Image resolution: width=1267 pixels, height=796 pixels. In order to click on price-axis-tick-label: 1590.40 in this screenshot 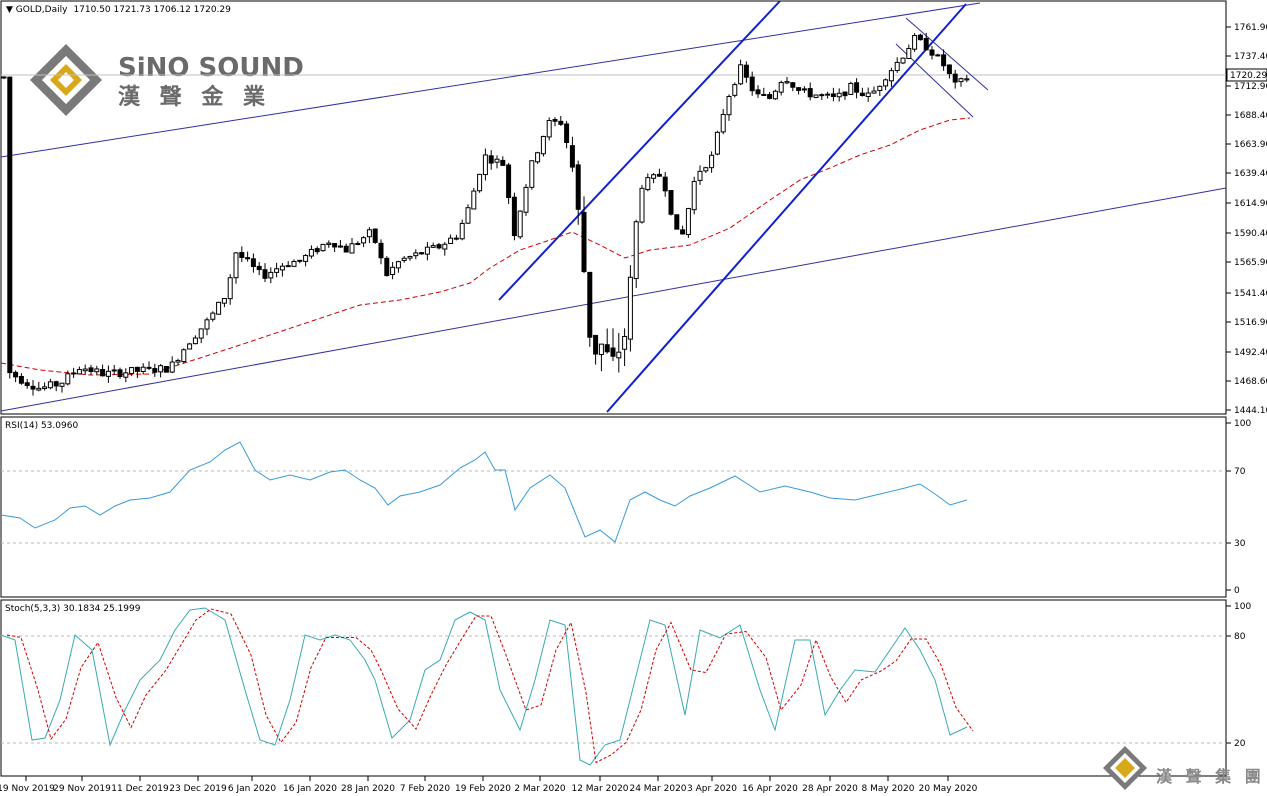, I will do `click(1250, 234)`.